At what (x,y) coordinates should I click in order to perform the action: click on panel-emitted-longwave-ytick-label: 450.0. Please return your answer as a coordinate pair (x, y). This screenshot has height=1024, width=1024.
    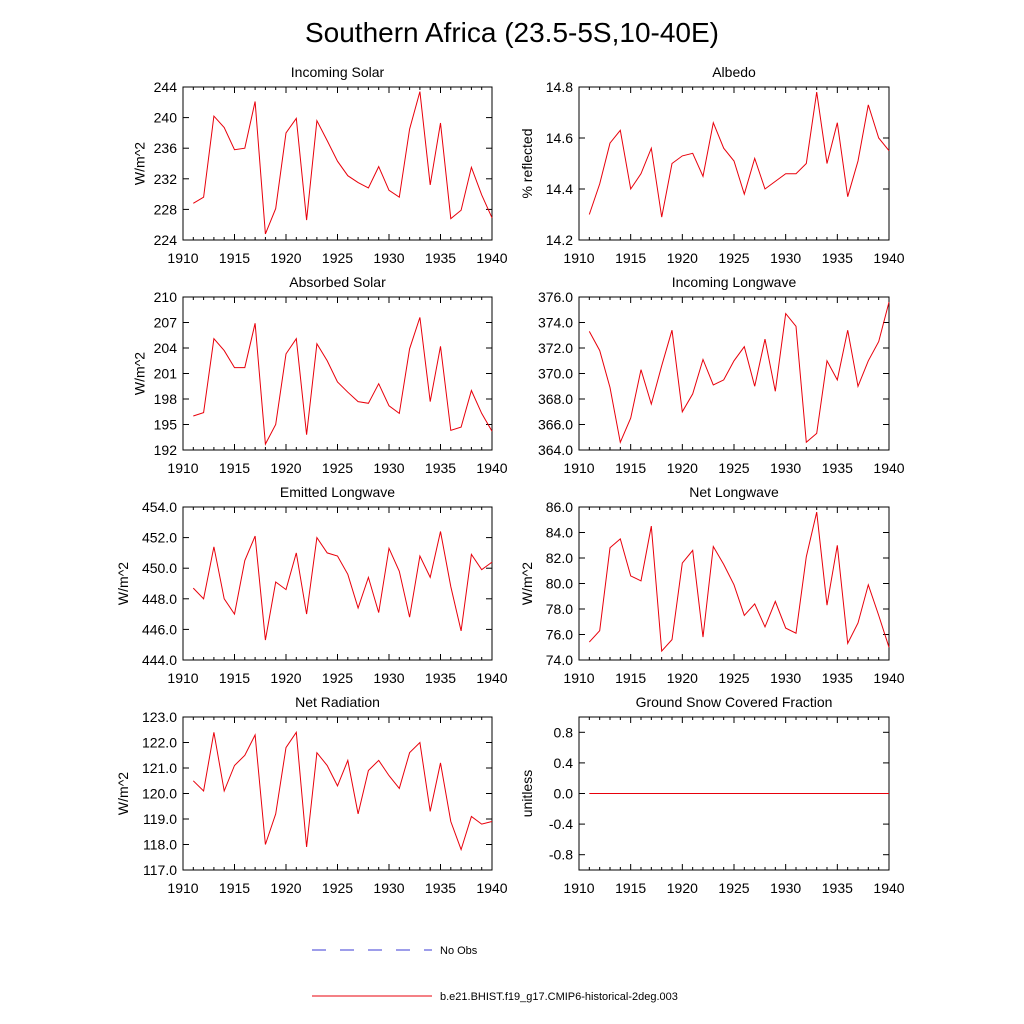
    Looking at the image, I should click on (159, 568).